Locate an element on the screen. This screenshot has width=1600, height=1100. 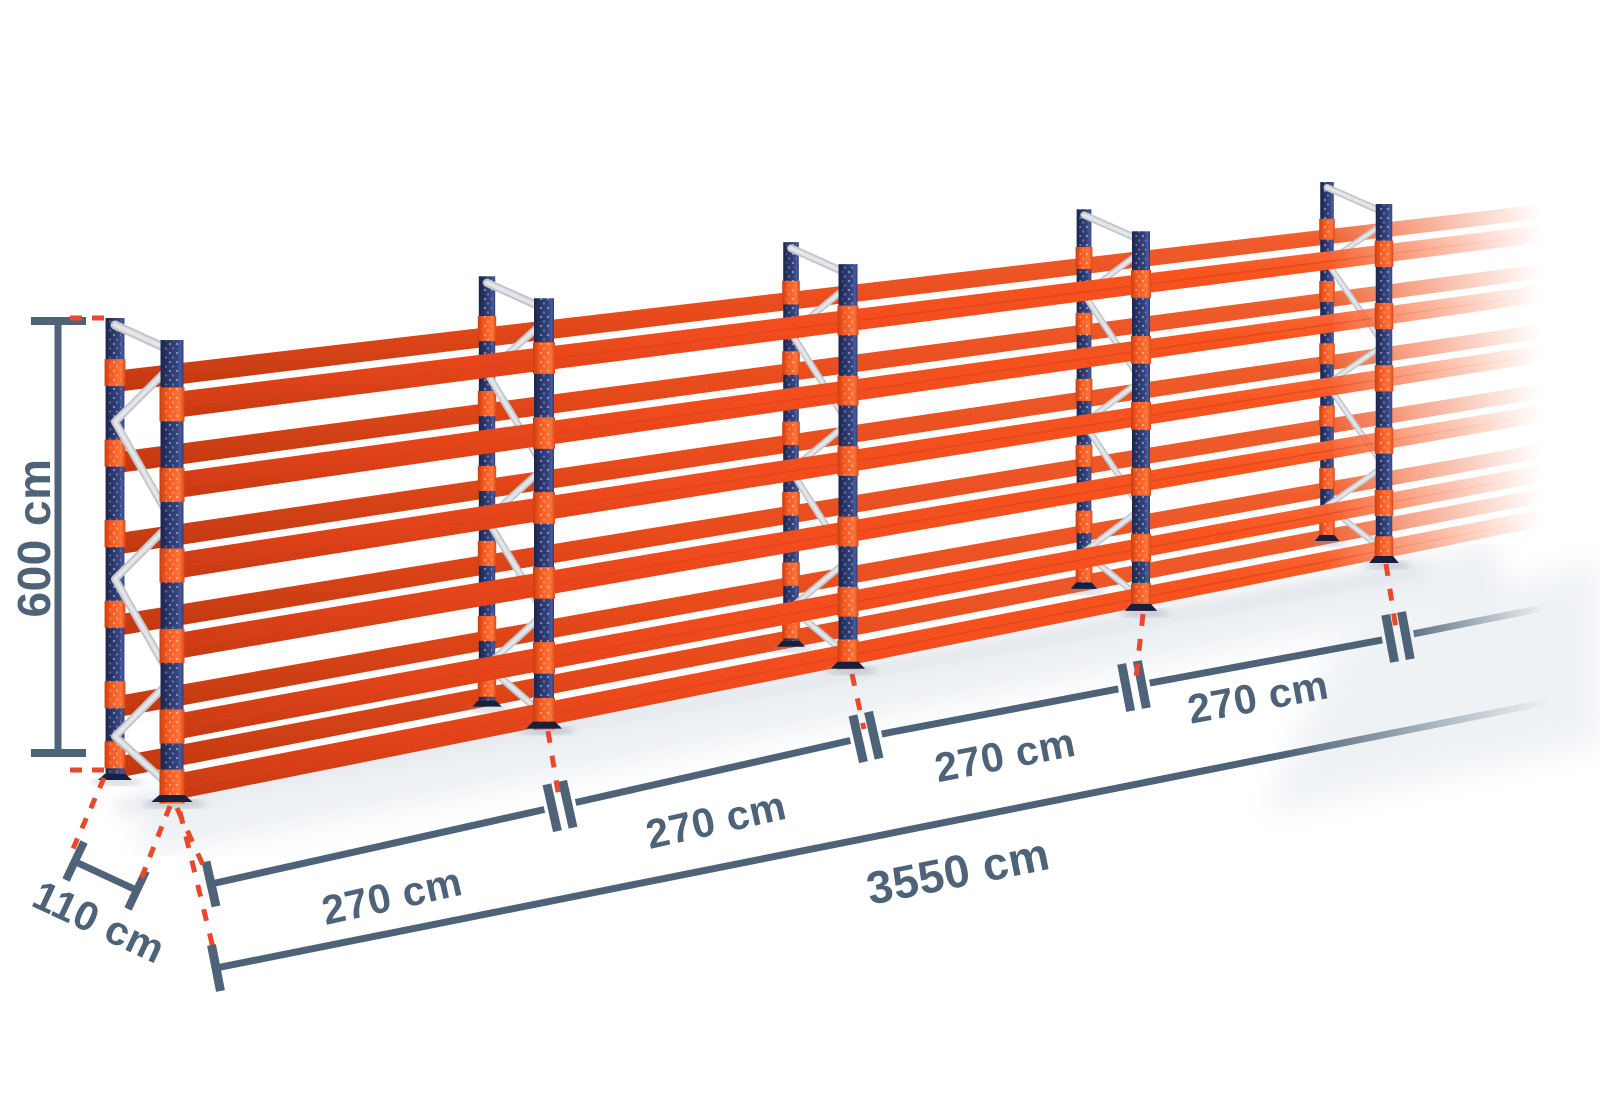
depth-dimension-tick-rear is located at coordinates (75, 861).